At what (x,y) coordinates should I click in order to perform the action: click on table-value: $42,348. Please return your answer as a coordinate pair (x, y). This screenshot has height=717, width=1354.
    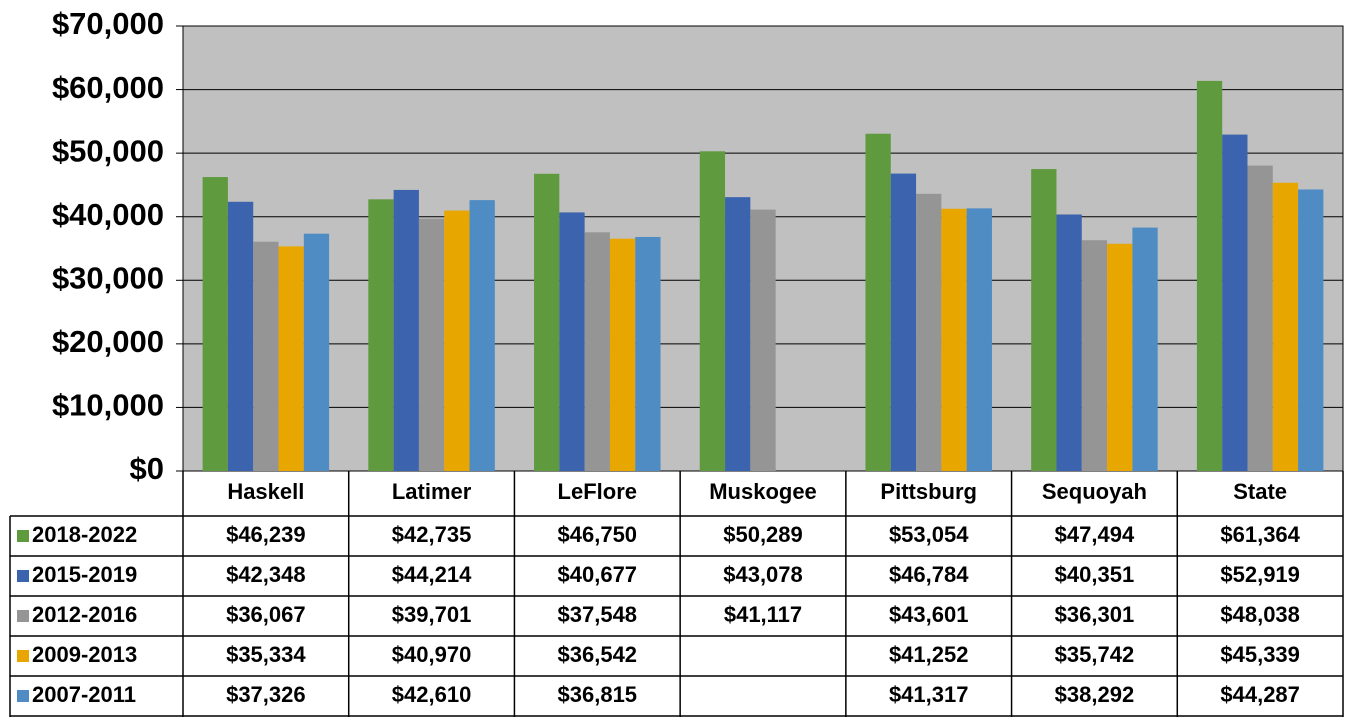
    Looking at the image, I should click on (266, 574).